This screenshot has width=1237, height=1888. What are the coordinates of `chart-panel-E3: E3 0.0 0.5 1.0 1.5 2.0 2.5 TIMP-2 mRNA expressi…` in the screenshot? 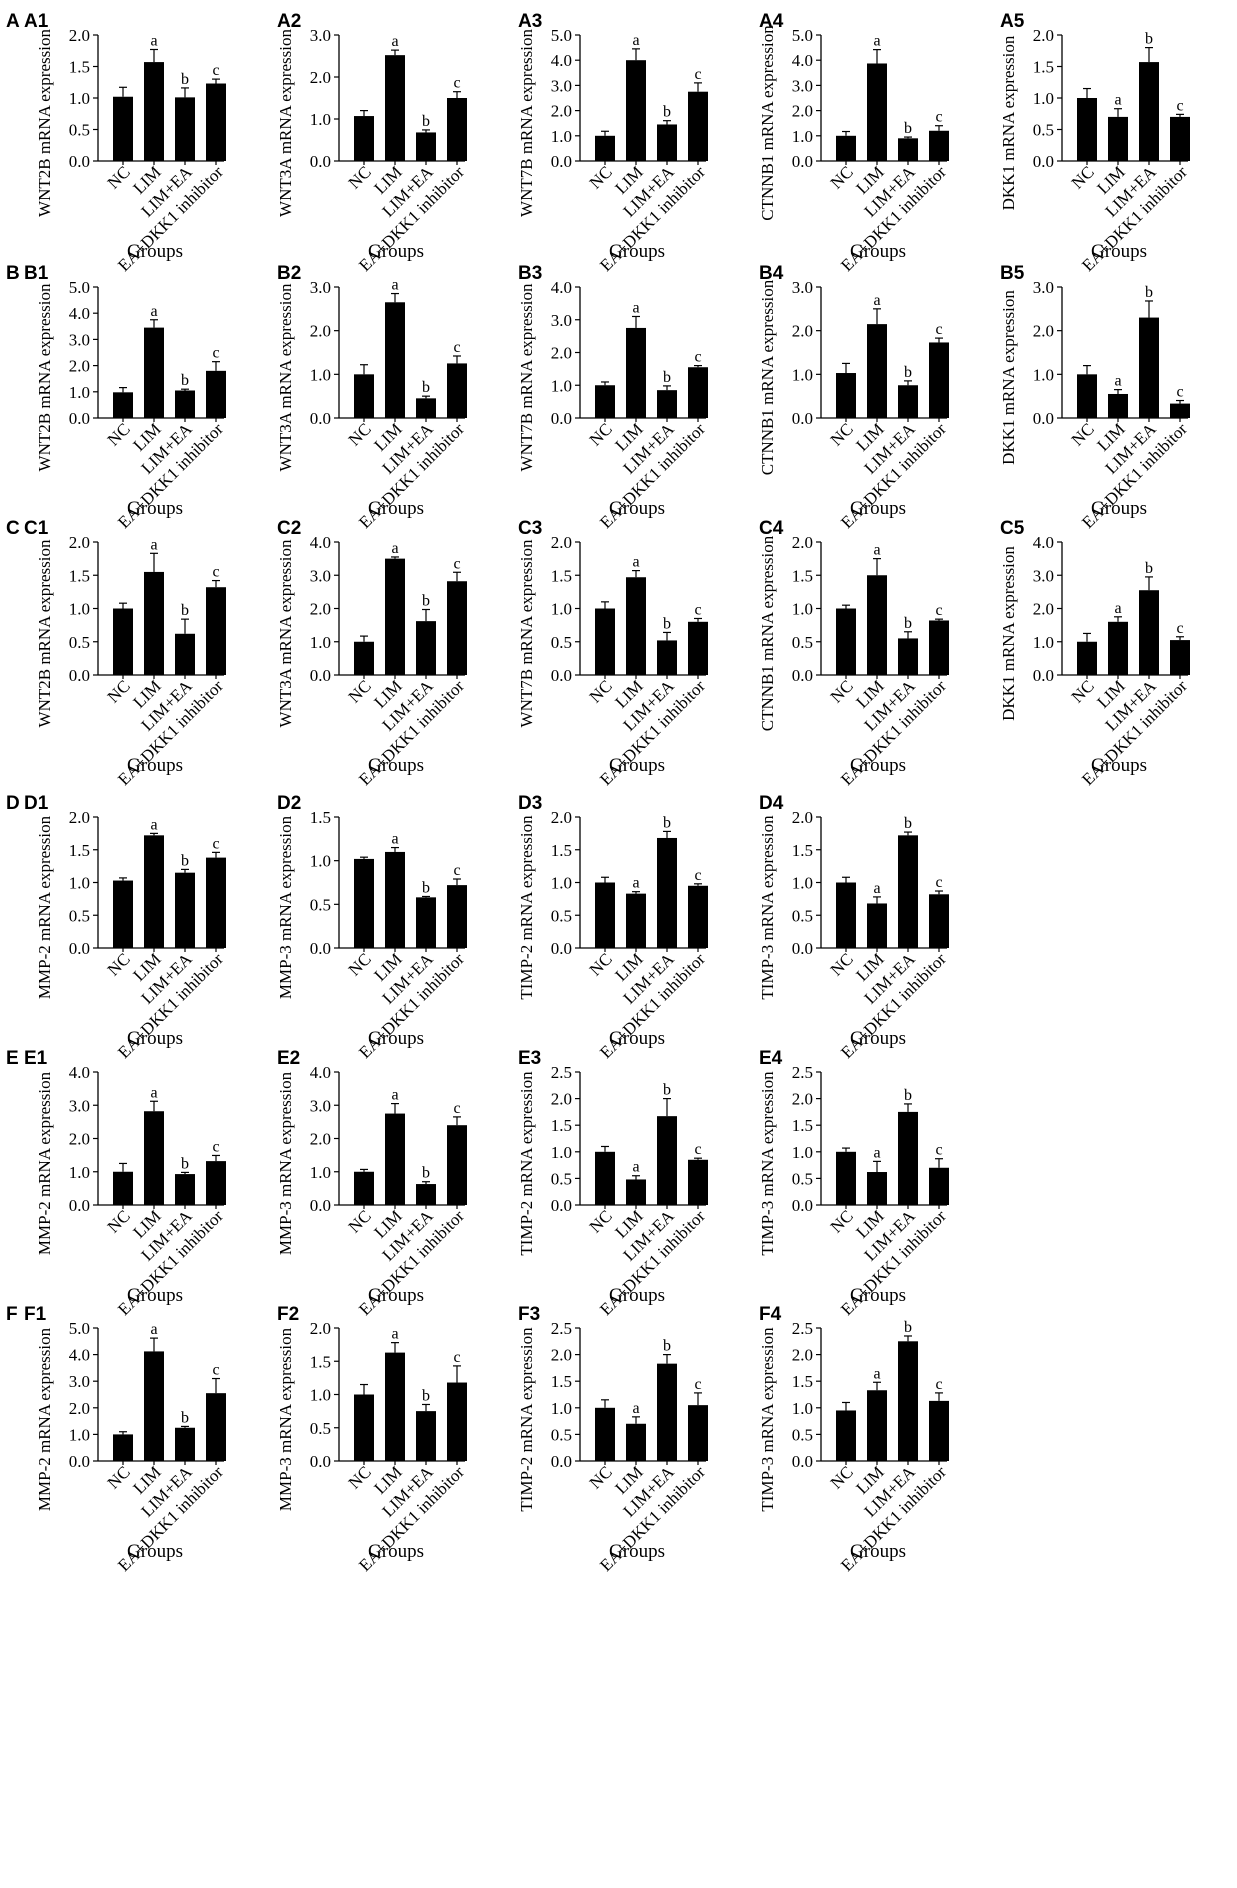 It's located at (613, 1183).